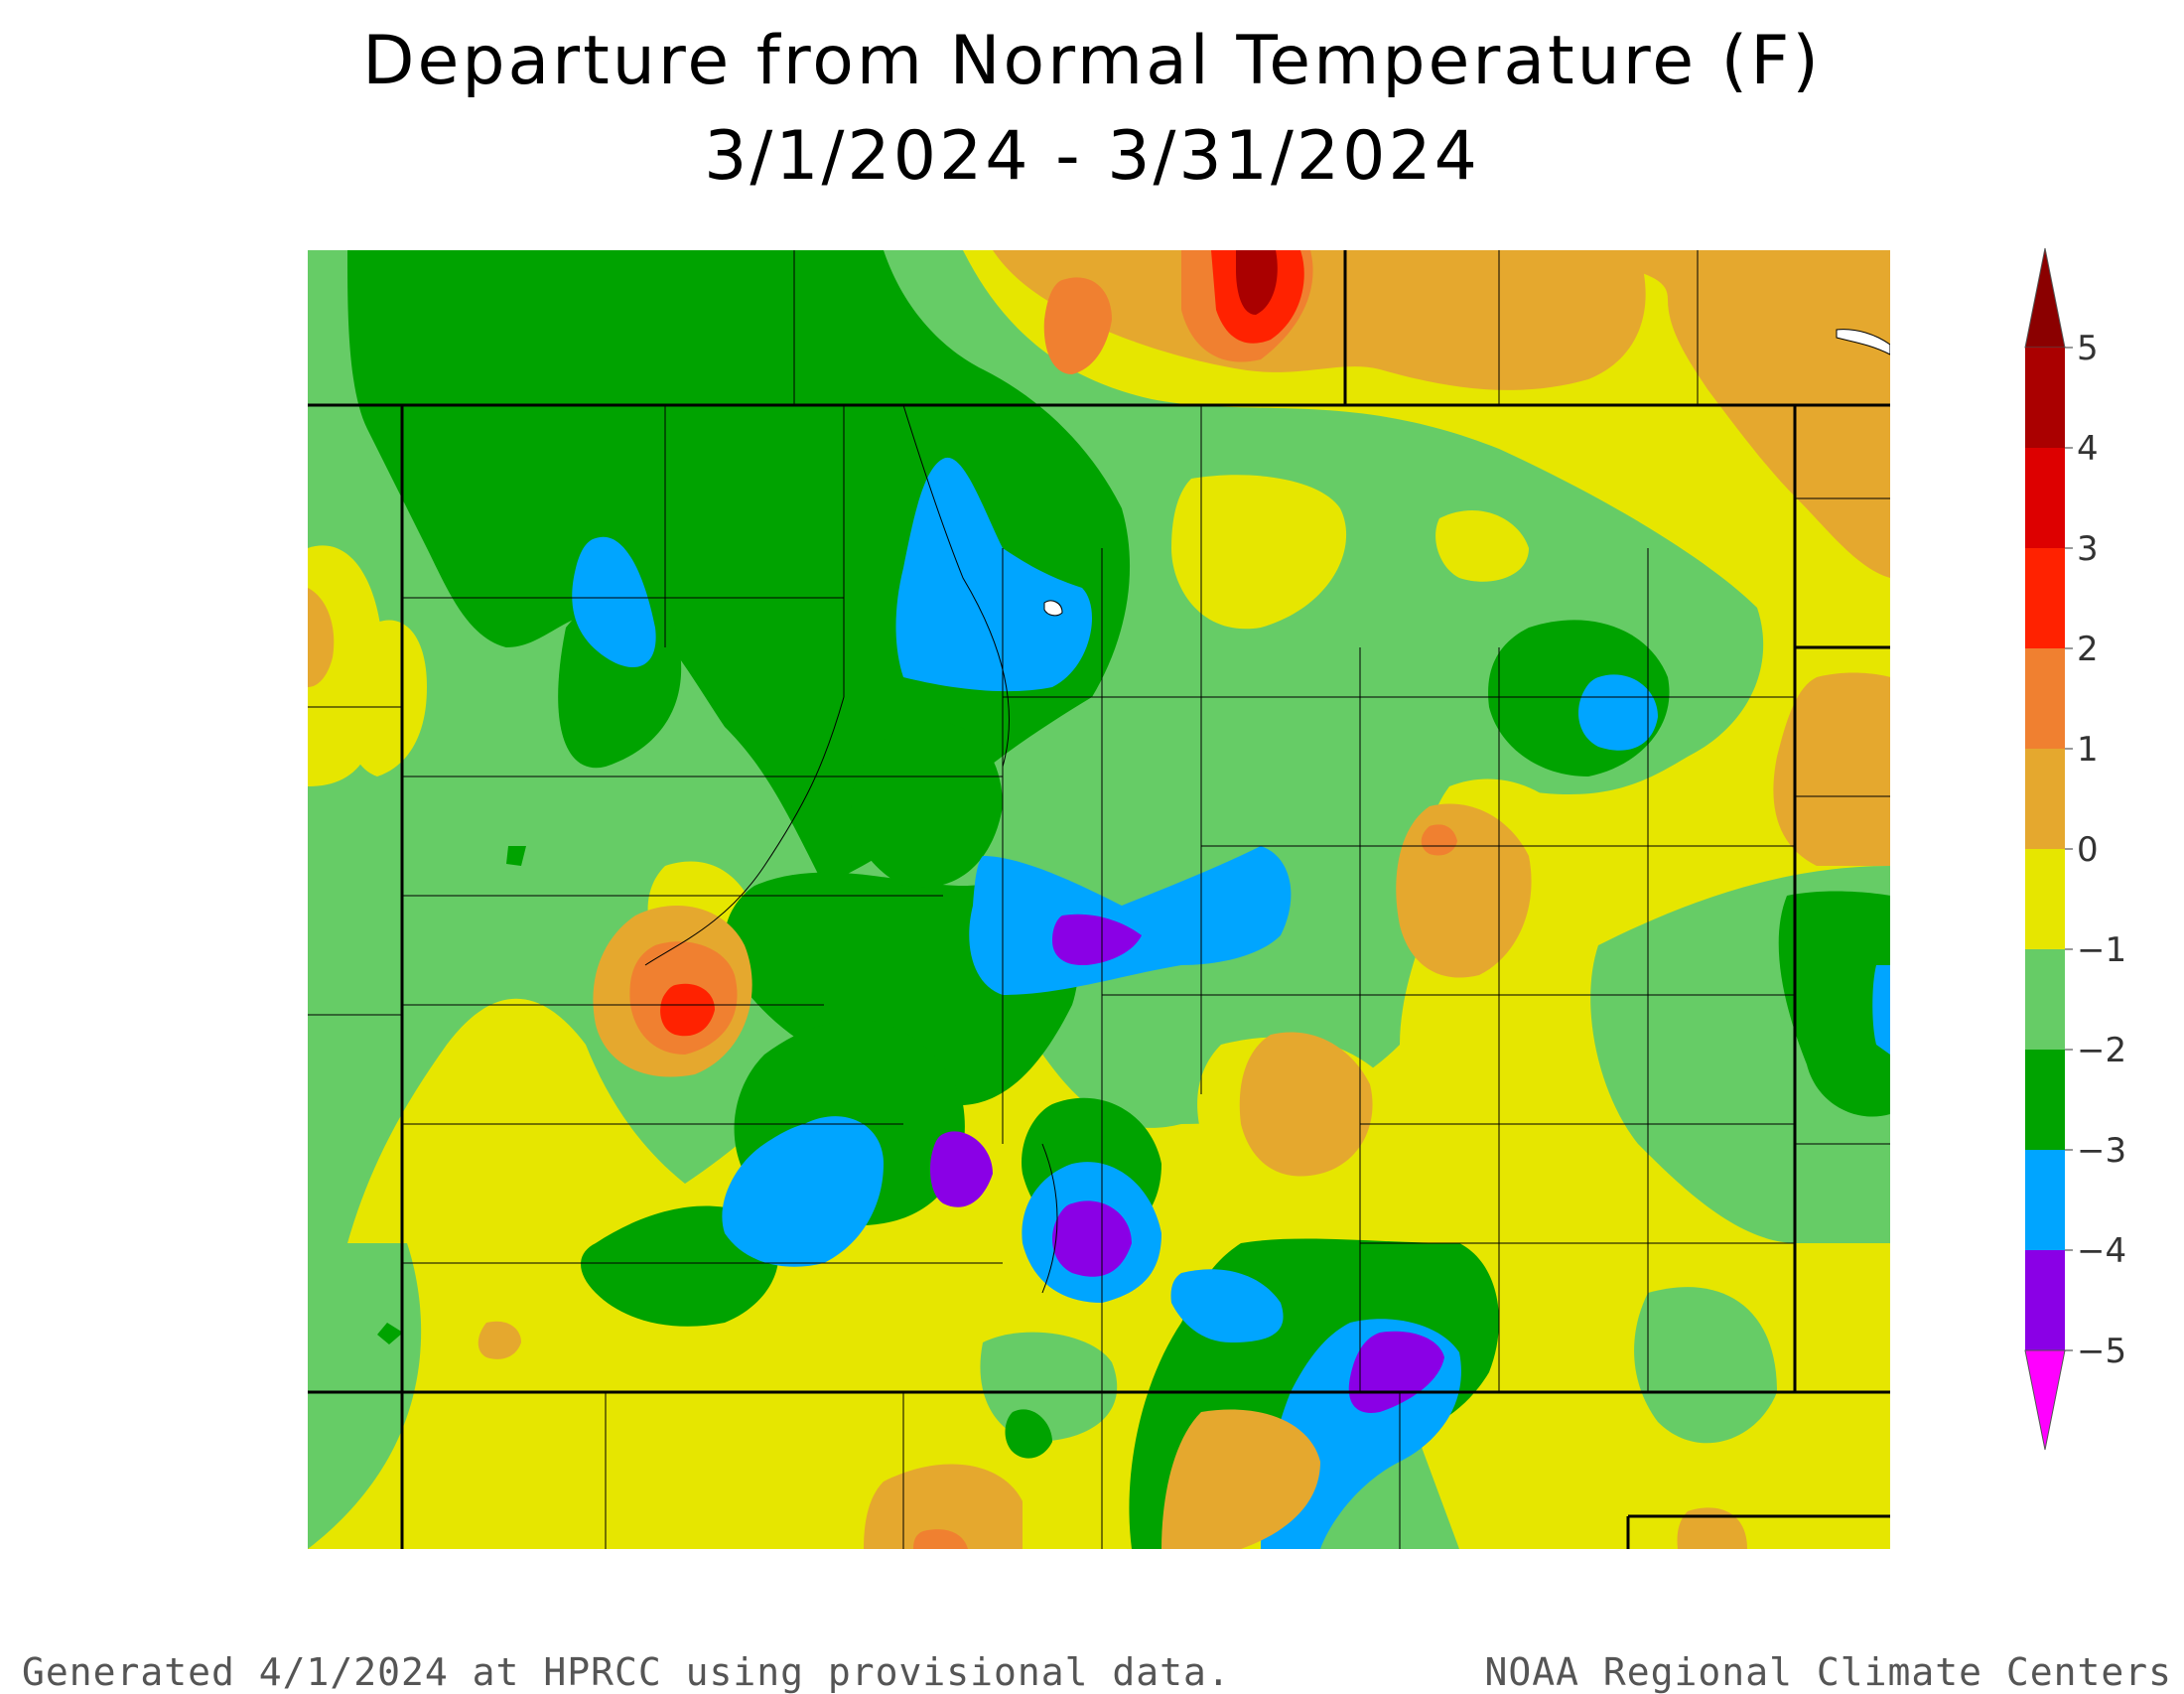  I want to click on legend-label: 2, so click(2088, 649).